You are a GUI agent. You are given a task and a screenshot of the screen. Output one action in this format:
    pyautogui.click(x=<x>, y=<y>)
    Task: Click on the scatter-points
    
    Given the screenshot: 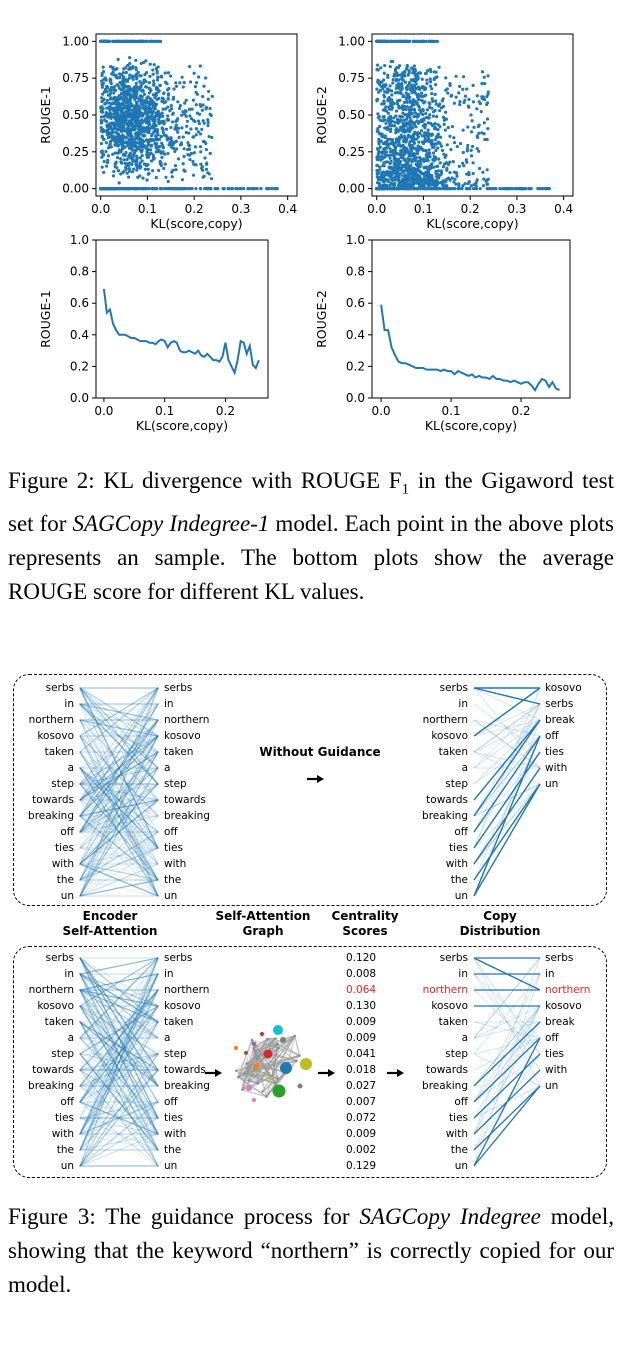 What is the action you would take?
    pyautogui.click(x=189, y=115)
    